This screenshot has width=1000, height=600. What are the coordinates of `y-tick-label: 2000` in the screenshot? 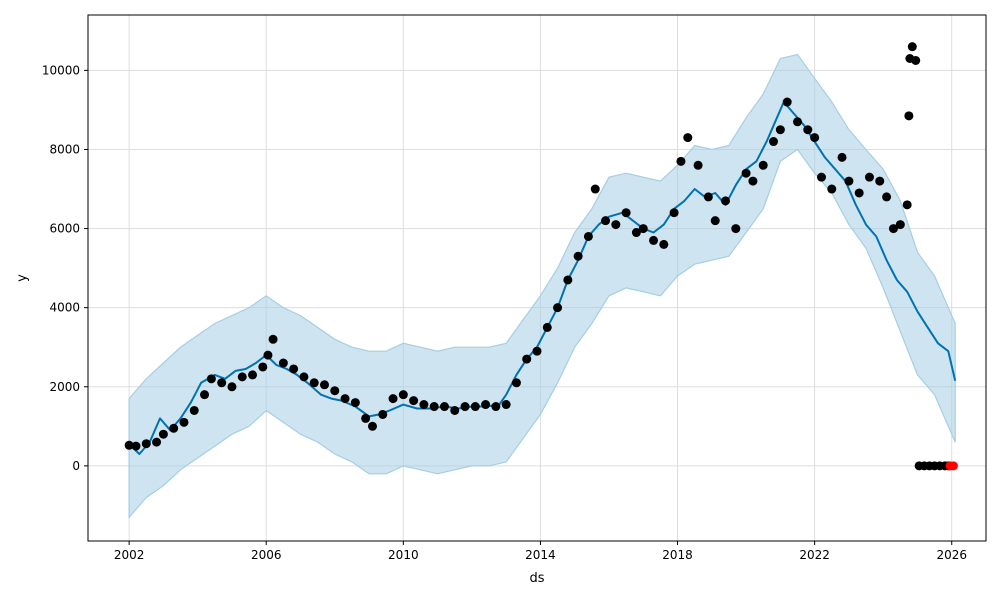 It's located at (64, 387).